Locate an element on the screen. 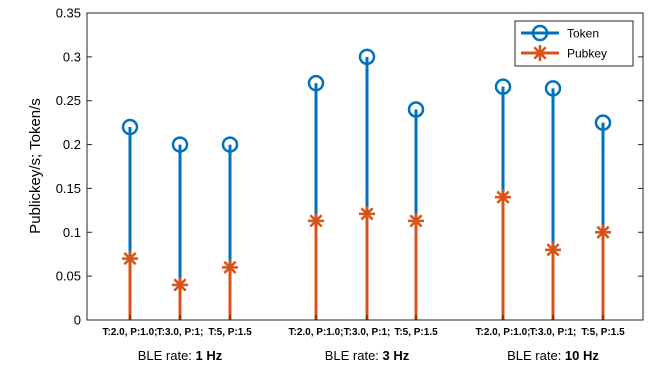 The width and height of the screenshot is (662, 370). group-label: BLE rate: 3 Hz is located at coordinates (367, 355).